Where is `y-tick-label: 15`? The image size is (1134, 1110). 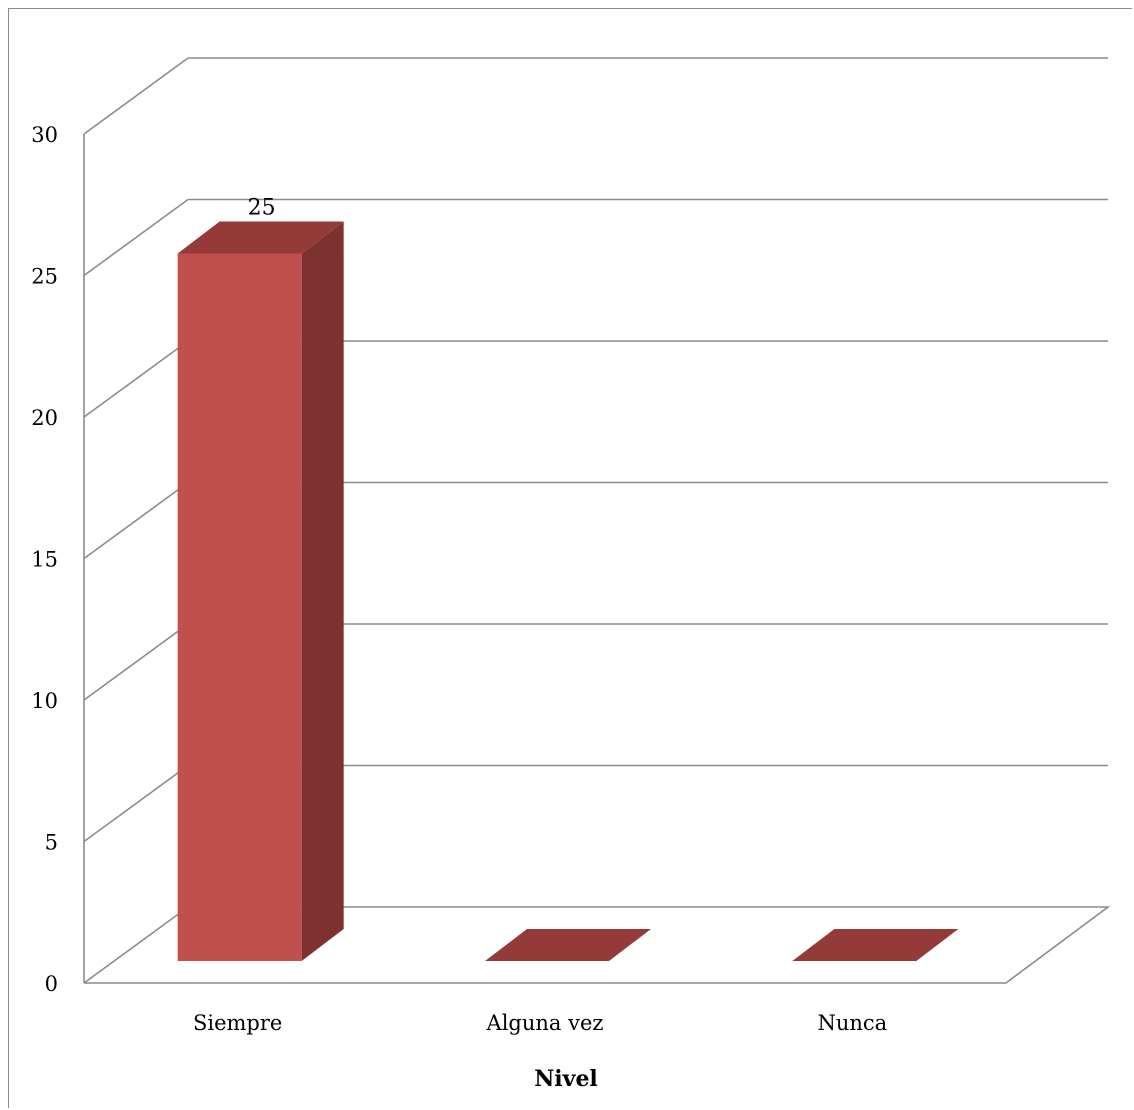 y-tick-label: 15 is located at coordinates (44, 560).